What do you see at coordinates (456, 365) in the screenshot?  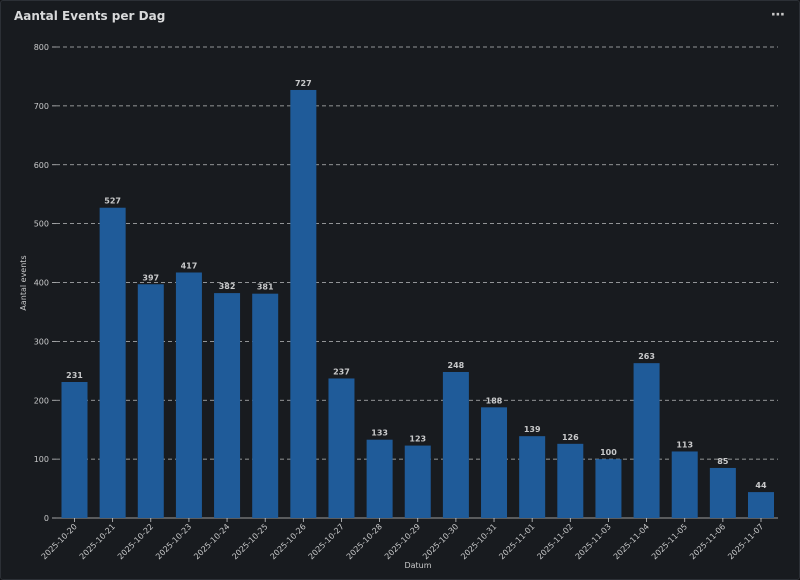 I see `bar-value-label: 248` at bounding box center [456, 365].